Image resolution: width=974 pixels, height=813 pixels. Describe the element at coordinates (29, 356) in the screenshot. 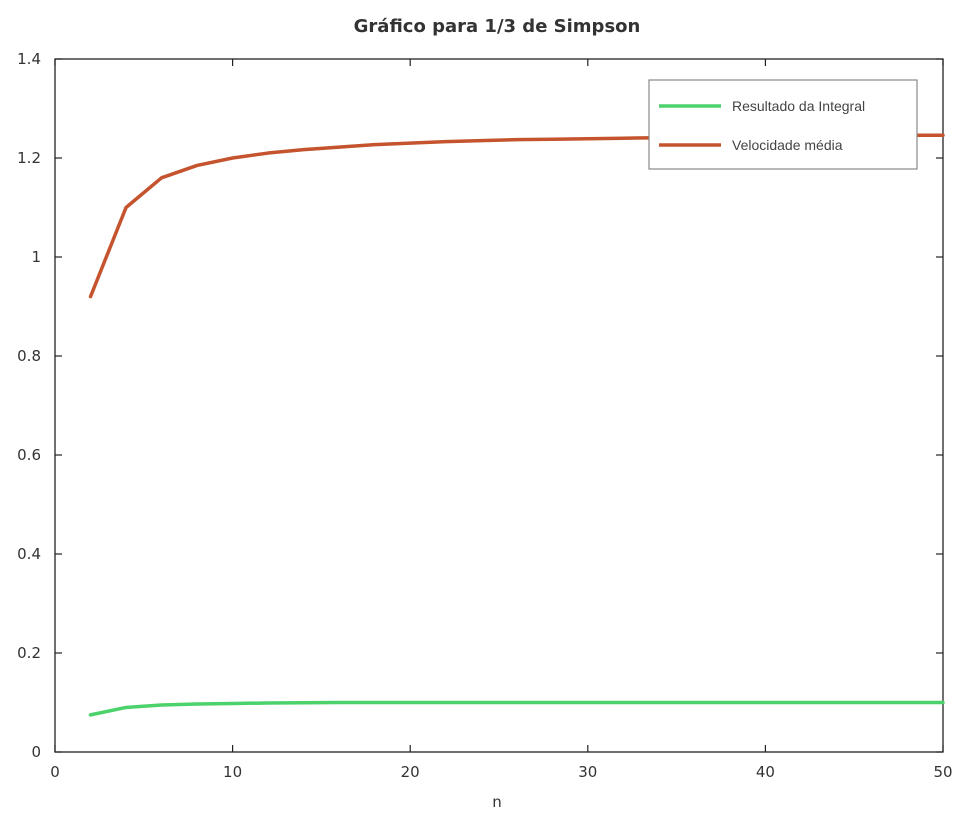

I see `y-tick-label: 0.8` at that location.